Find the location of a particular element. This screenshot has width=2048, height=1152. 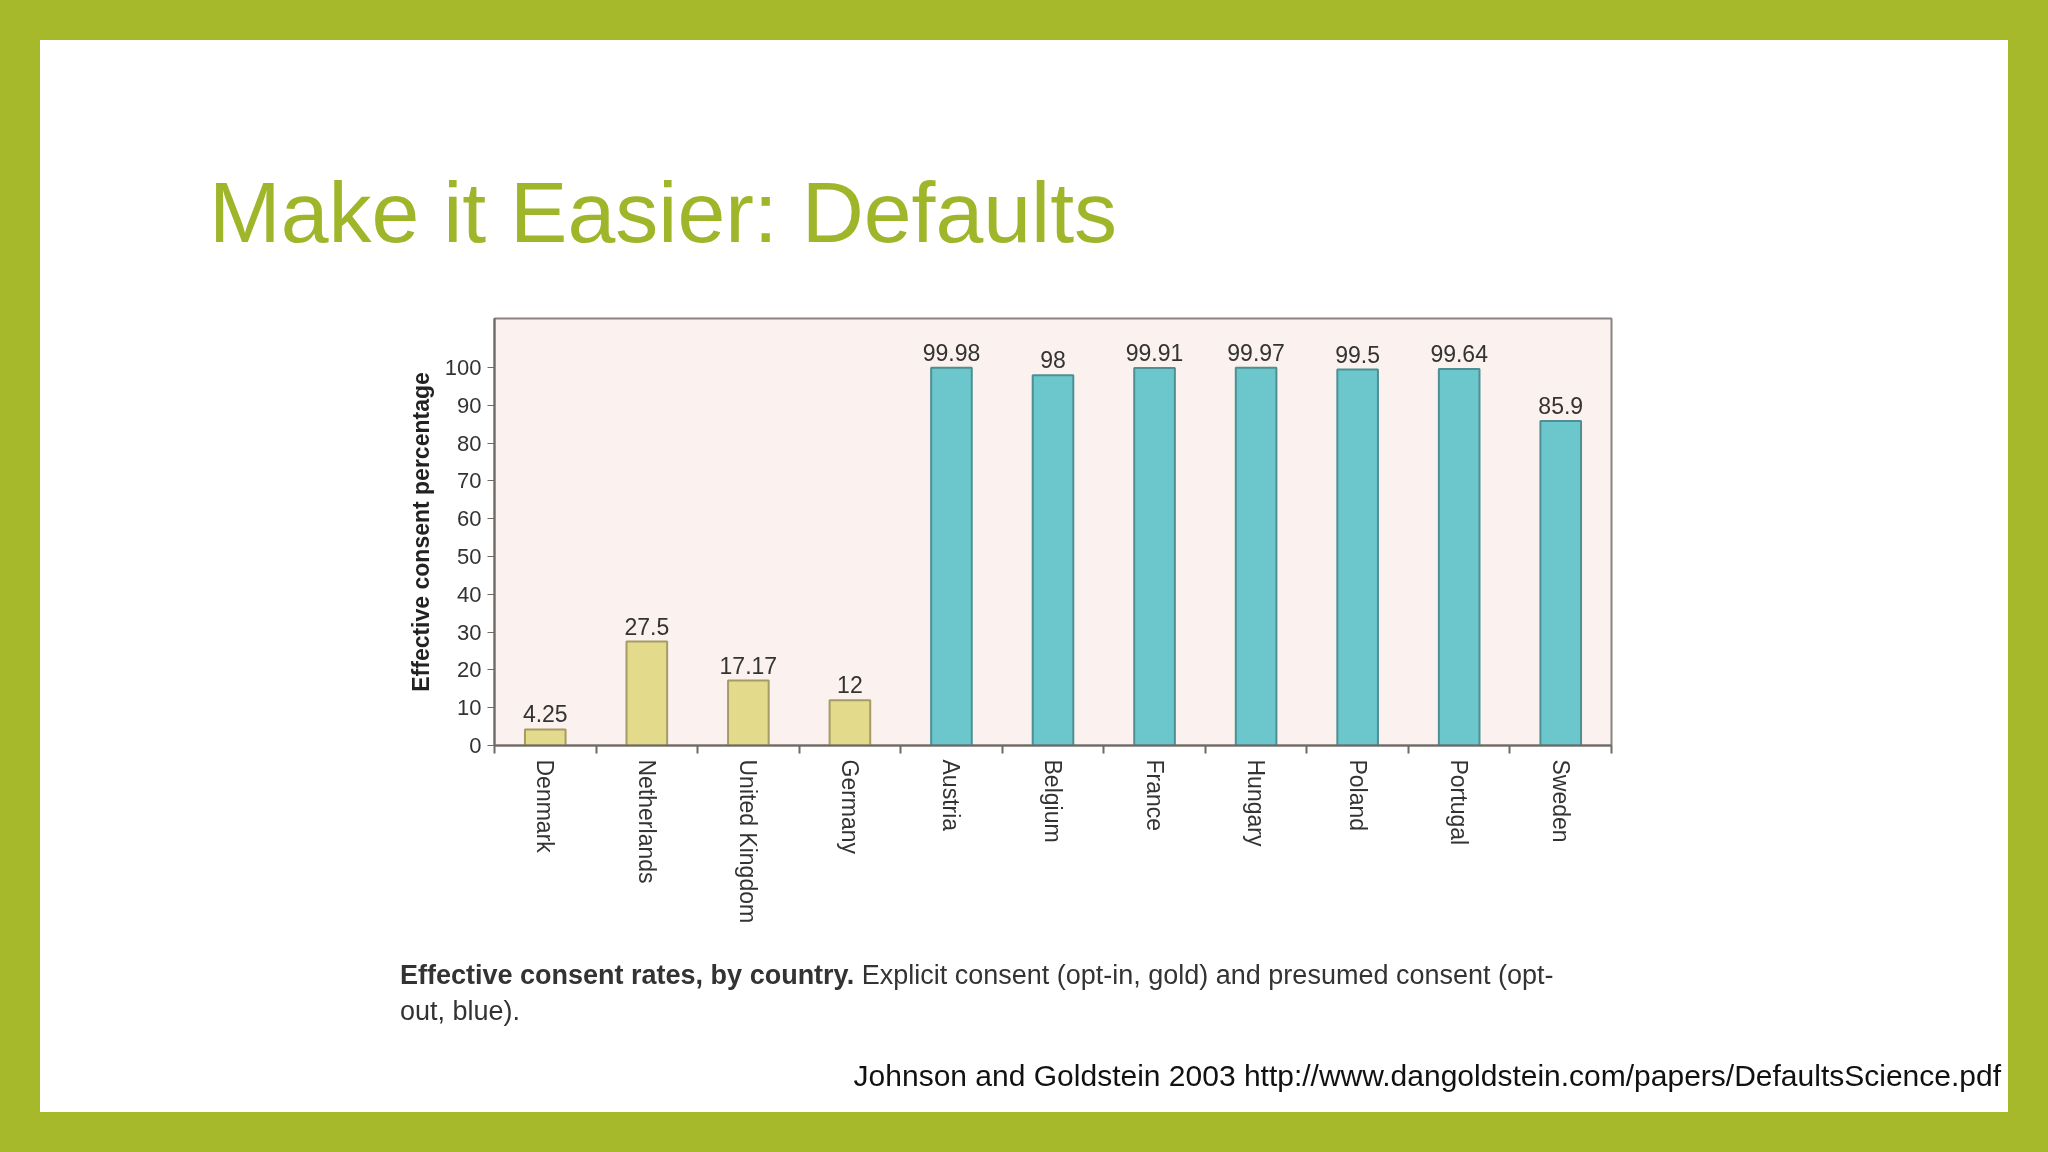

y-tick-label: 50 is located at coordinates (469, 557).